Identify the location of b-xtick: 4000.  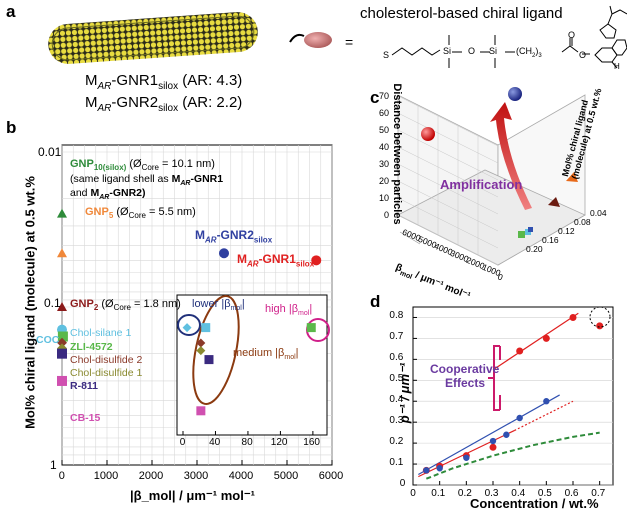
(241, 476).